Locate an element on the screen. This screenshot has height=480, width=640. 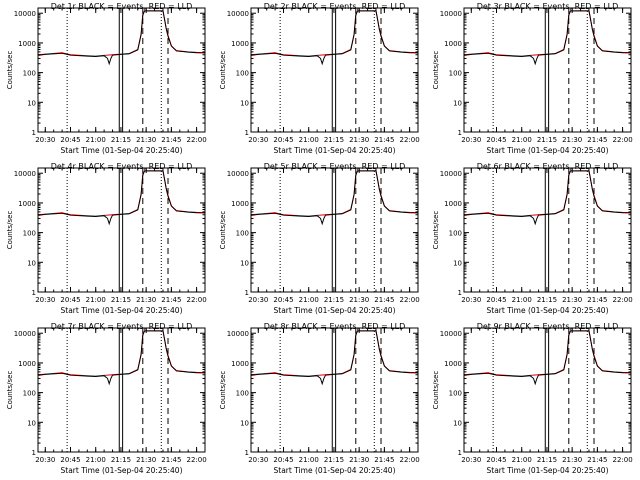
panel-title: Det 9r BLACK = Events, RED = LLD is located at coordinates (548, 326).